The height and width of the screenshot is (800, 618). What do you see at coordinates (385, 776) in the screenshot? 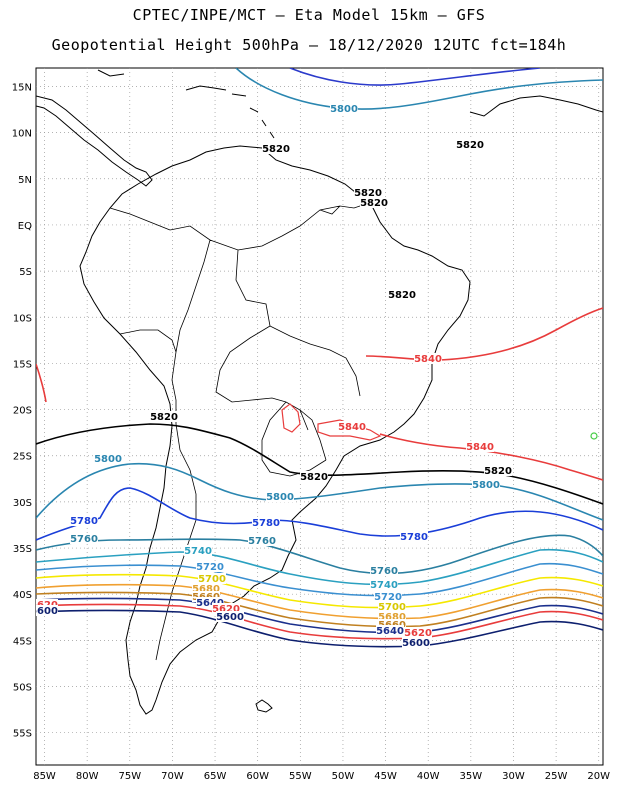
I see `lon-tick-label: 45W` at bounding box center [385, 776].